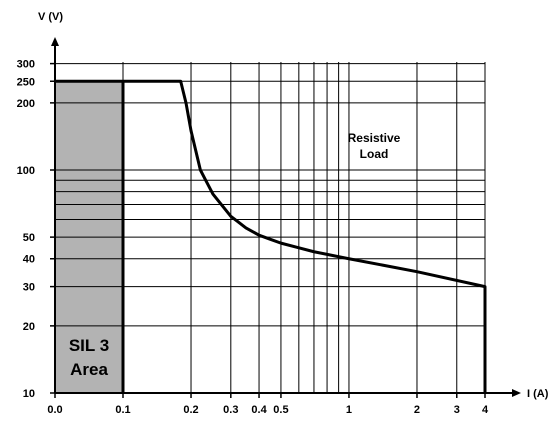  Describe the element at coordinates (280, 410) in the screenshot. I see `x-tick-label: 0.5` at that location.